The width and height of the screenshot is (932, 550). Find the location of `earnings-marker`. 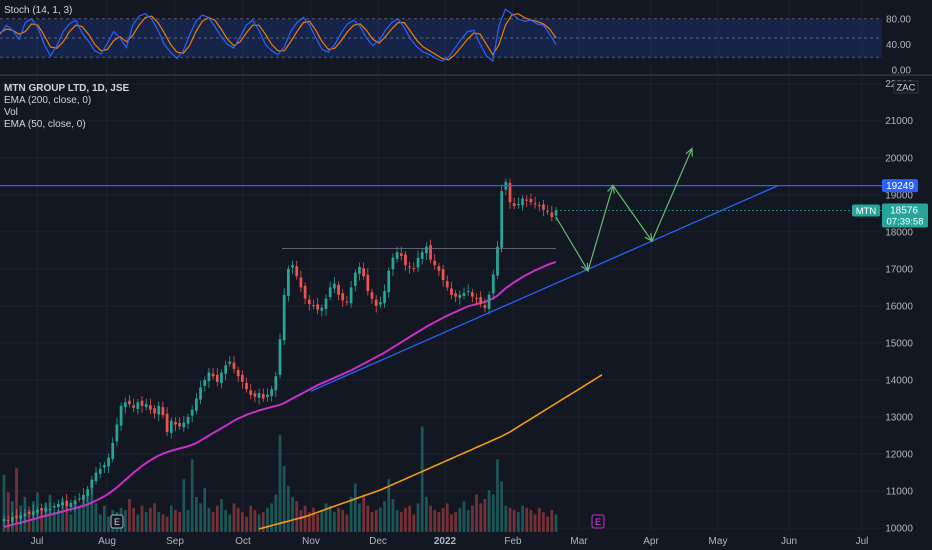

earnings-marker is located at coordinates (598, 521).